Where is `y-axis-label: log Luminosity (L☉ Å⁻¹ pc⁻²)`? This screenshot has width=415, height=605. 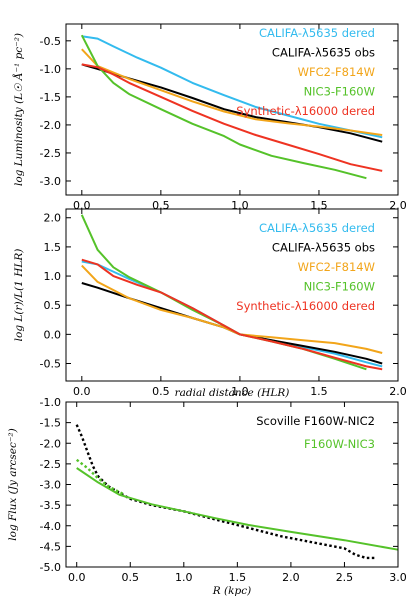
y-axis-label: log Luminosity (L☉ Å⁻¹ pc⁻²) is located at coordinates (18, 109).